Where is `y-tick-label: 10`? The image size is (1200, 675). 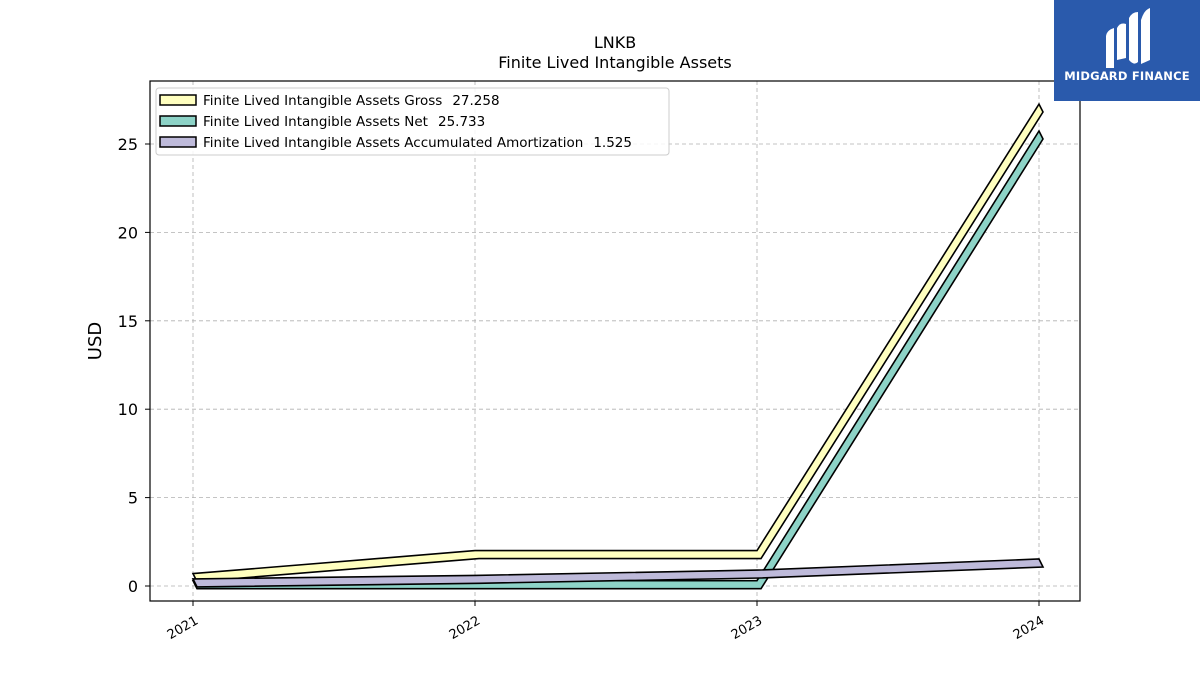 y-tick-label: 10 is located at coordinates (128, 409).